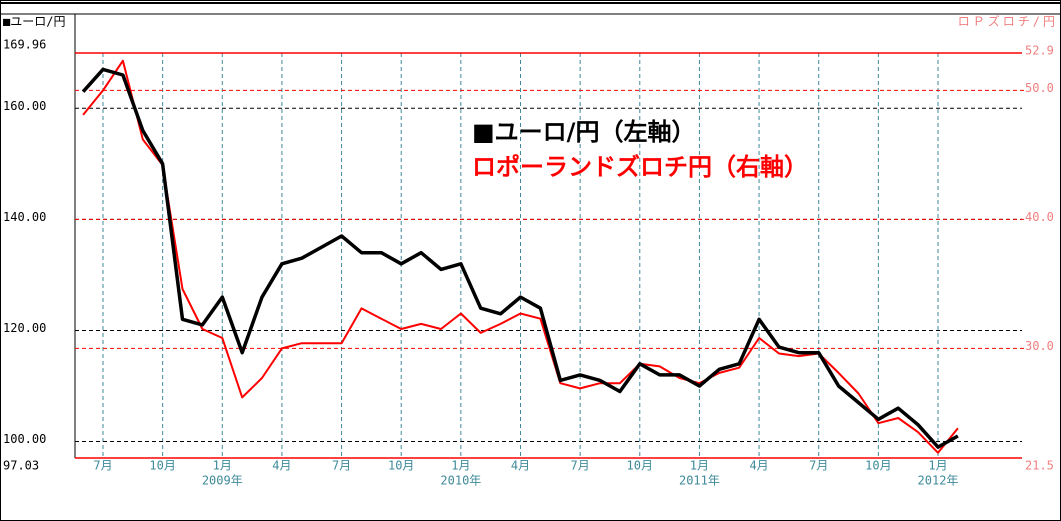  Describe the element at coordinates (640, 167) in the screenshot. I see `annotation: ロポーランドズロチ円（右軸）` at that location.